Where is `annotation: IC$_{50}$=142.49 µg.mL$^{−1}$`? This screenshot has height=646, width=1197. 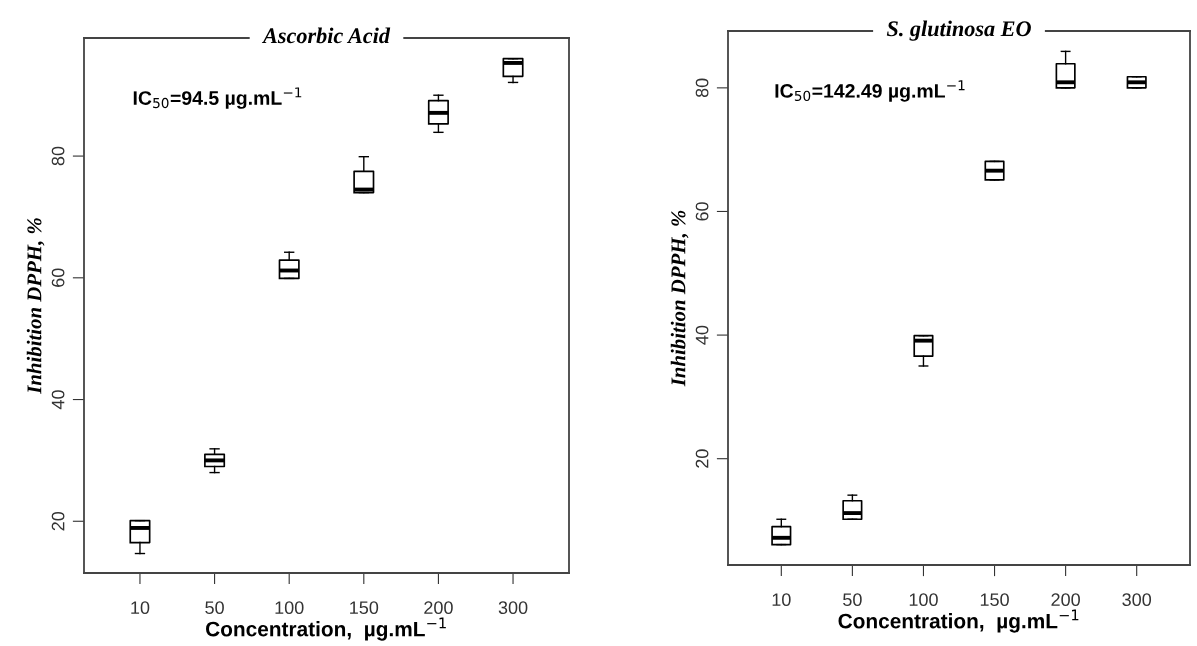
annotation: IC$_{50}$=142.49 µg.mL$^{−1}$ is located at coordinates (870, 91).